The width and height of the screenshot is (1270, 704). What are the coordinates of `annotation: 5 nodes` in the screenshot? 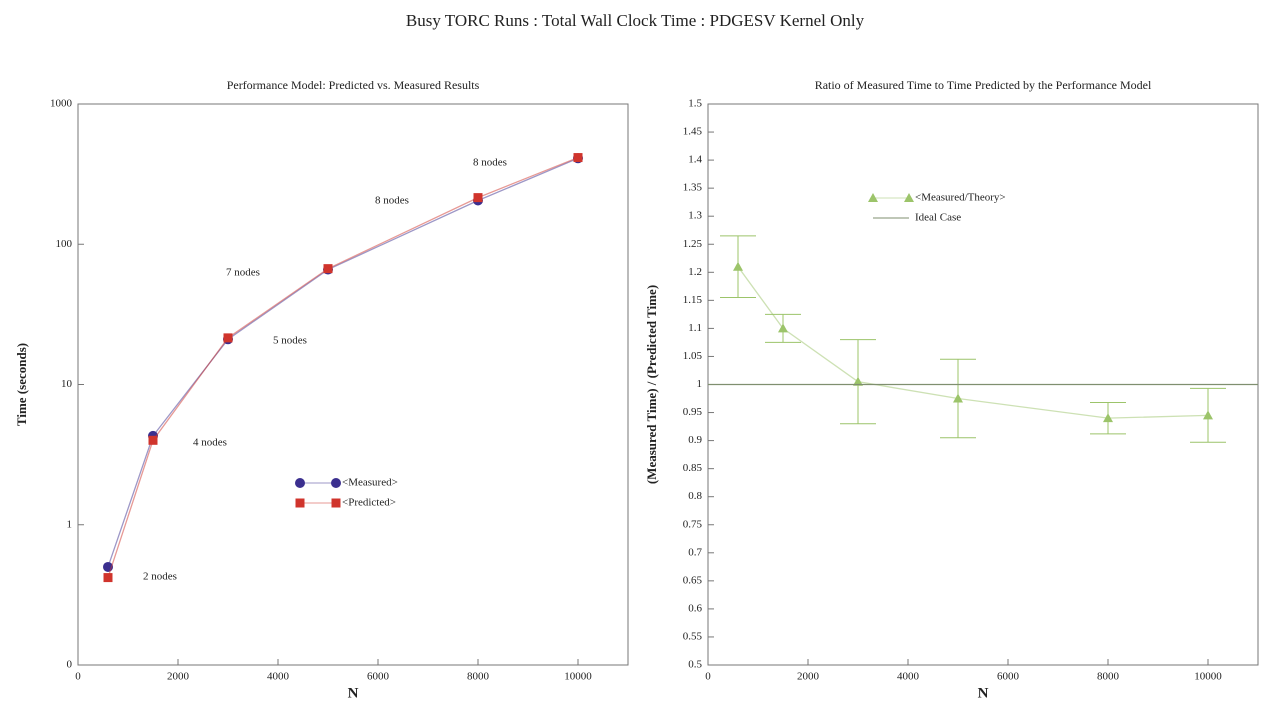 It's located at (290, 341).